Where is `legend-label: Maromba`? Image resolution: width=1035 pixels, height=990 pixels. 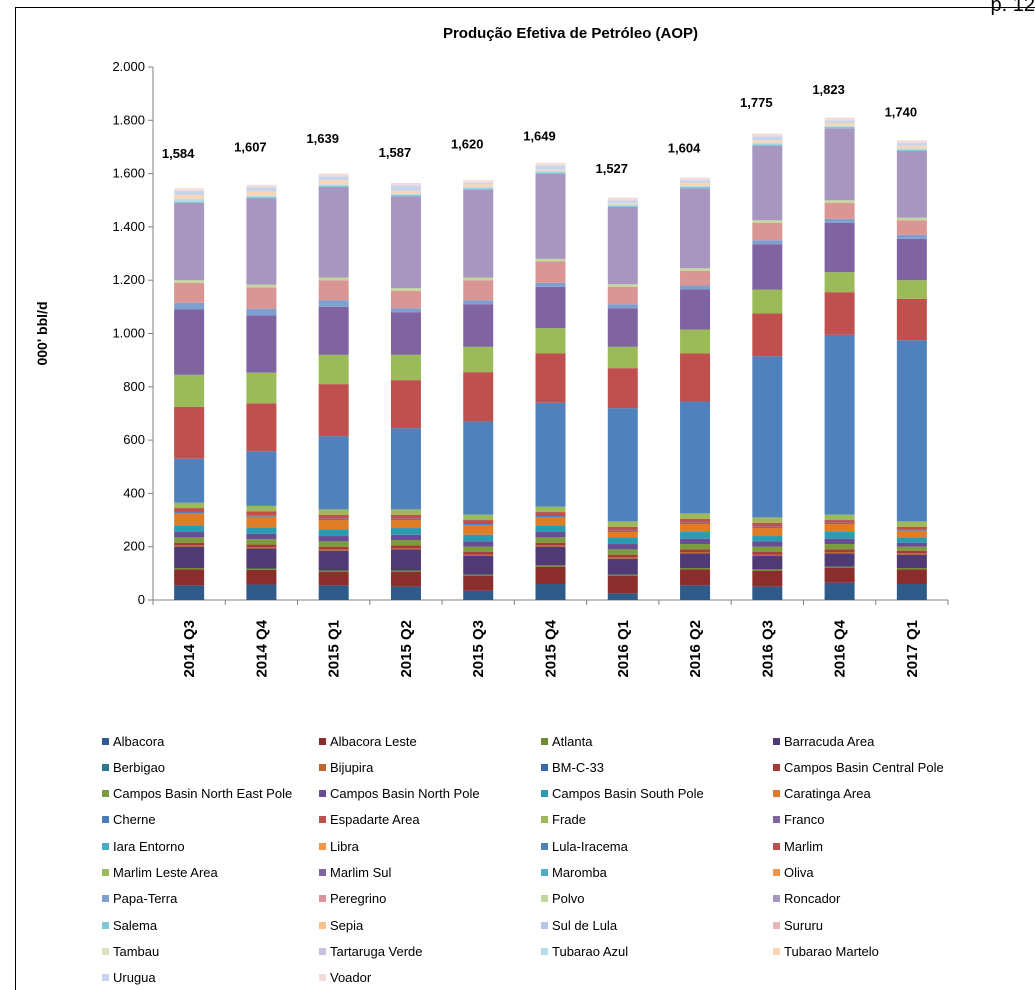
legend-label: Maromba is located at coordinates (579, 872).